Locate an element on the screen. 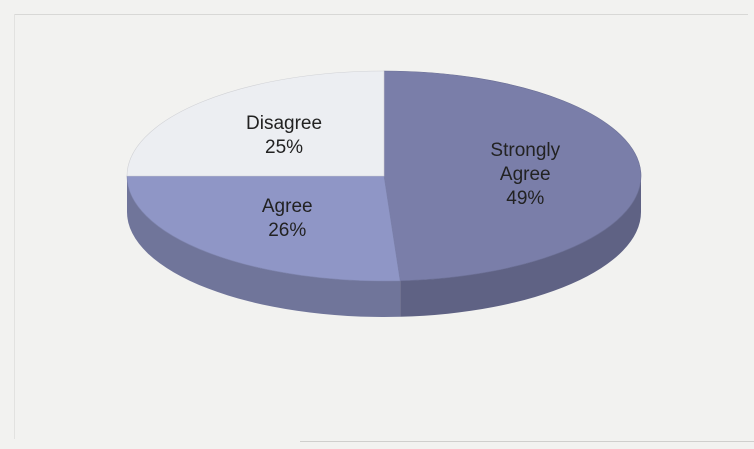 The image size is (754, 449). pie-slice-disagree is located at coordinates (255, 123).